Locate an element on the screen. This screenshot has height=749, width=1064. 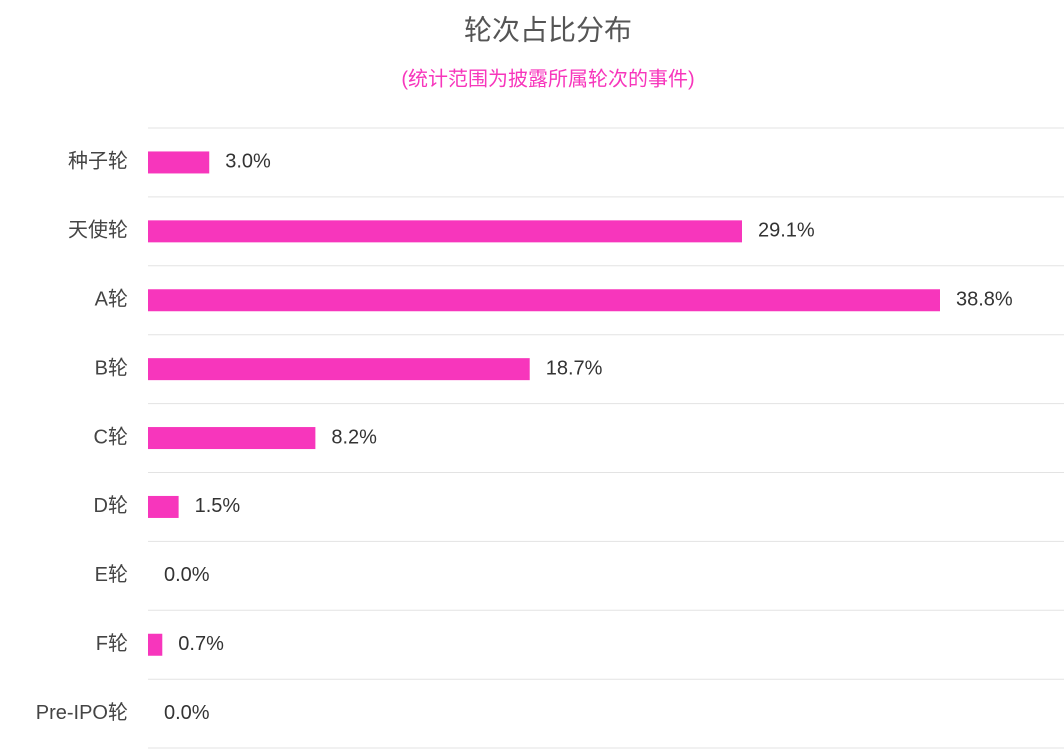
category-label: B轮 is located at coordinates (111, 367).